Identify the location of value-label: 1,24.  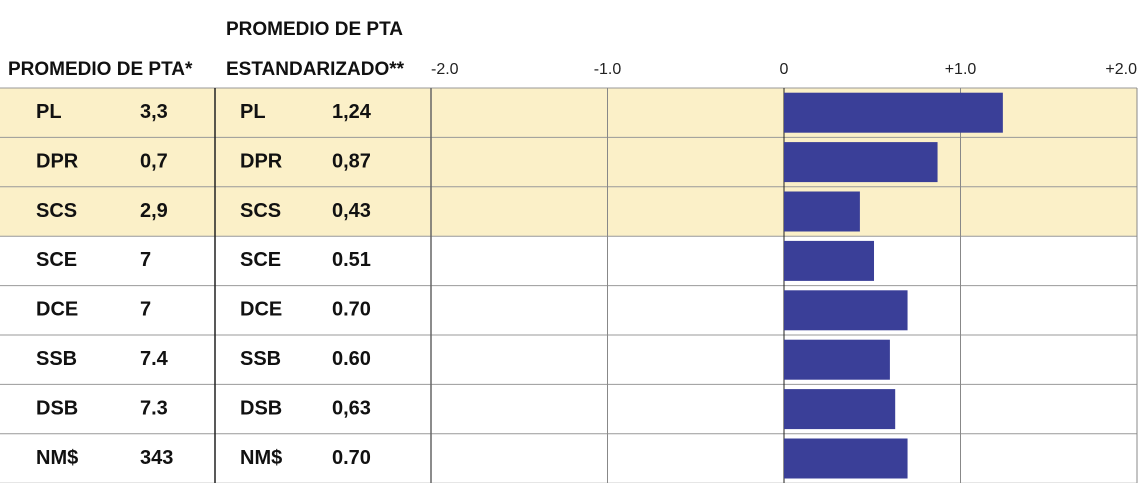
(352, 112).